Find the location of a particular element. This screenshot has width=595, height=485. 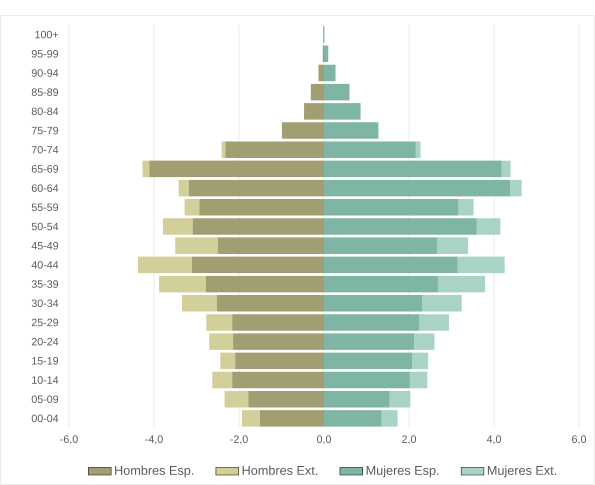

y-tick-label: 60-64 is located at coordinates (45, 188).